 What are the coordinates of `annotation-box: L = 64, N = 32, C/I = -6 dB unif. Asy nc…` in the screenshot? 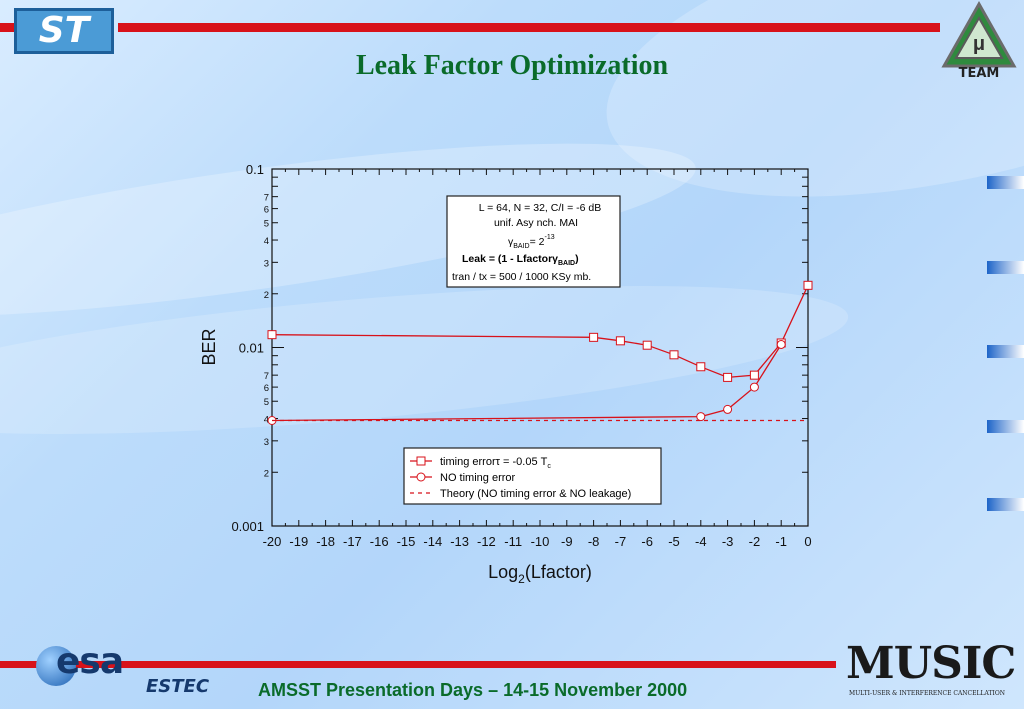 It's located at (533, 241).